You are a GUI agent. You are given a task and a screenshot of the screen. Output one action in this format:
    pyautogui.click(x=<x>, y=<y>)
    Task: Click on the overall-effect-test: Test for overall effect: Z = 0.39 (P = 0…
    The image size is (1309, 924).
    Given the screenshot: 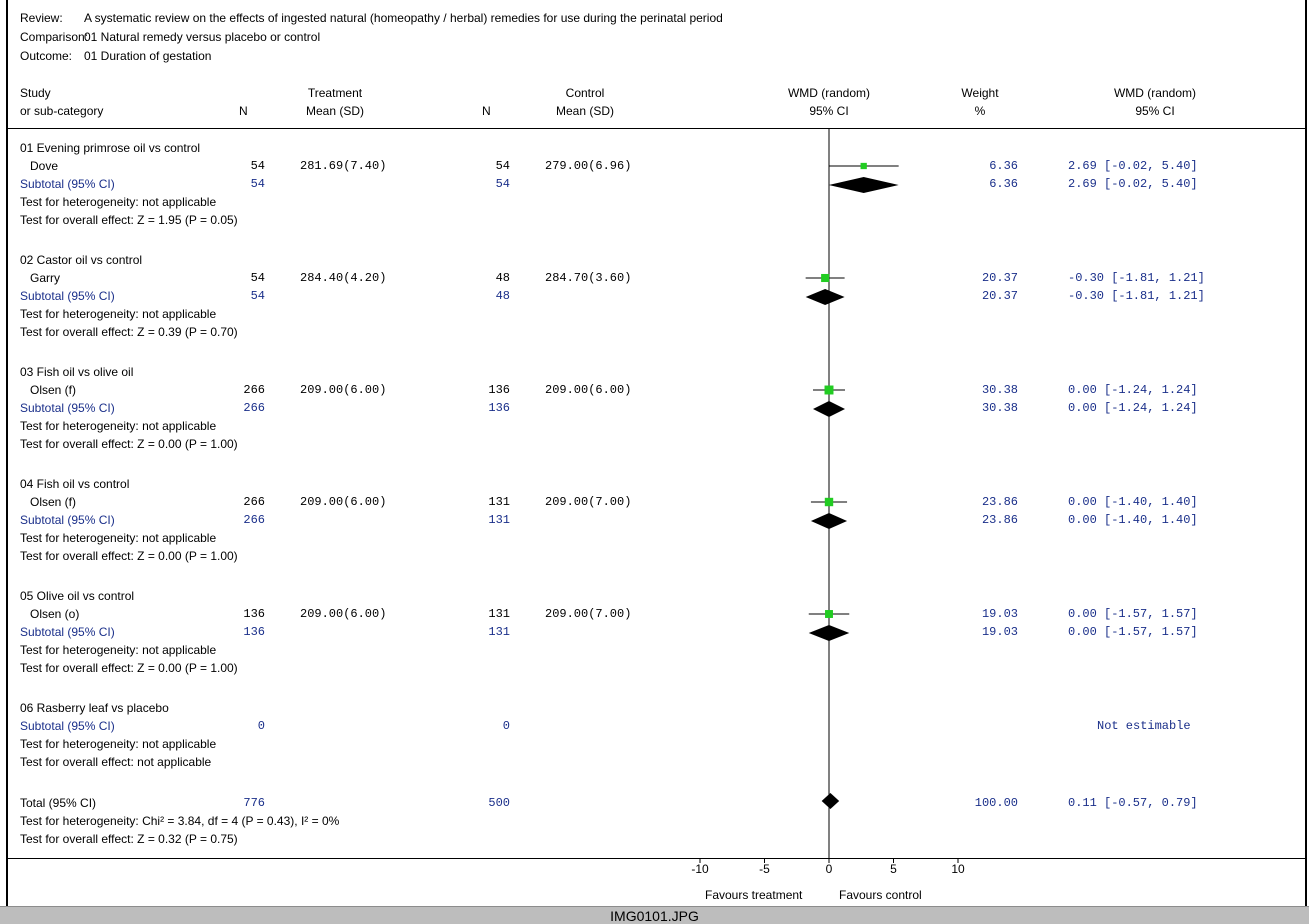 What is the action you would take?
    pyautogui.click(x=129, y=332)
    